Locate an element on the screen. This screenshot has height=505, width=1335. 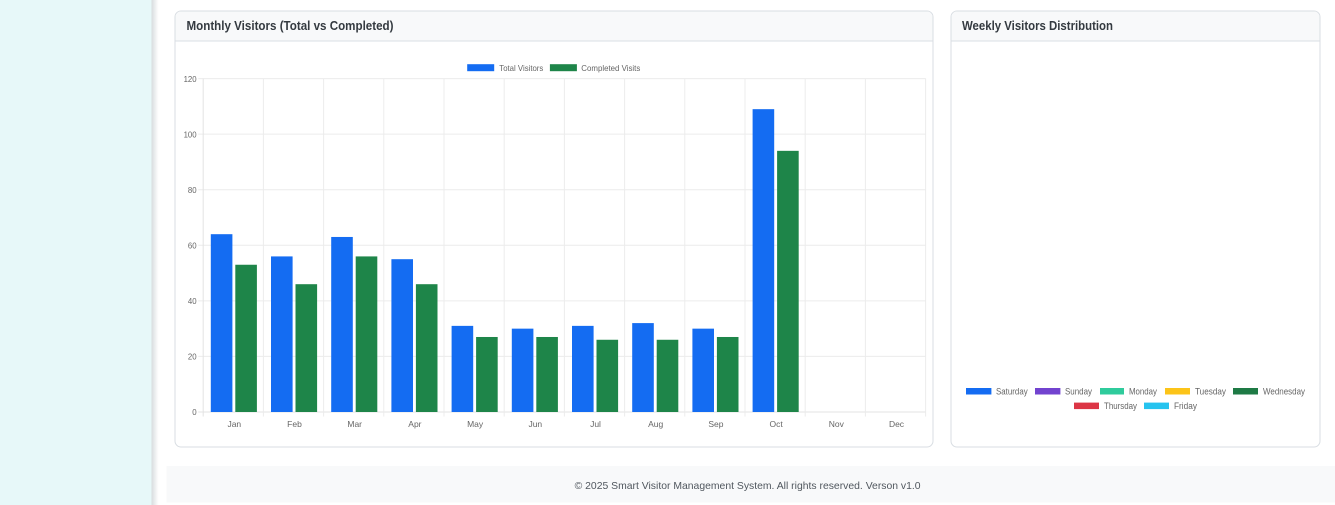
svg-text: Sep is located at coordinates (715, 424).